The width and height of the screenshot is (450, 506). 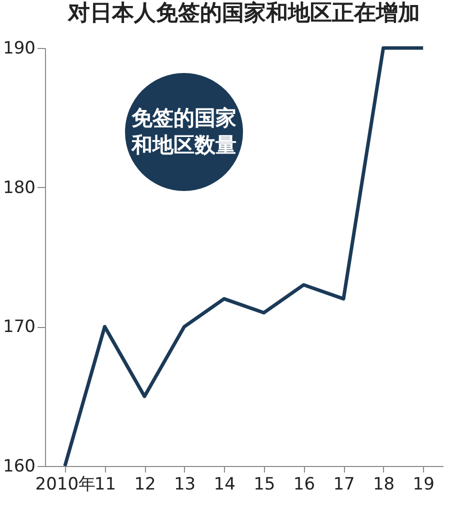 What do you see at coordinates (243, 13) in the screenshot?
I see `chart-title: 对日本人免签的国家和地区正在增加` at bounding box center [243, 13].